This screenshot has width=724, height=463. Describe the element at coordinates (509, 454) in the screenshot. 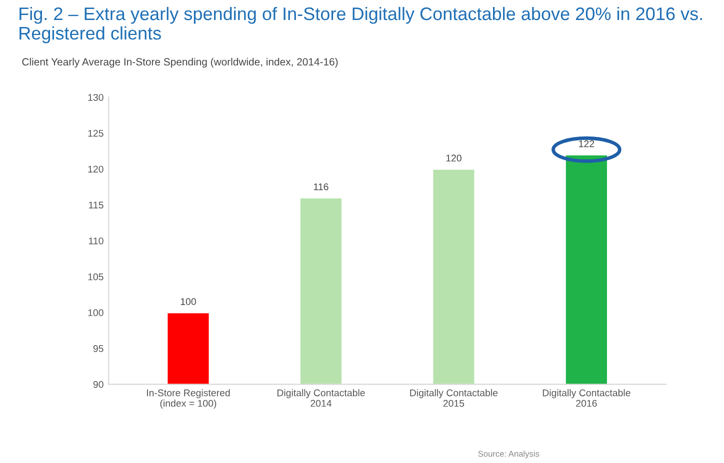

I see `source-note: Source: Analysis` at that location.